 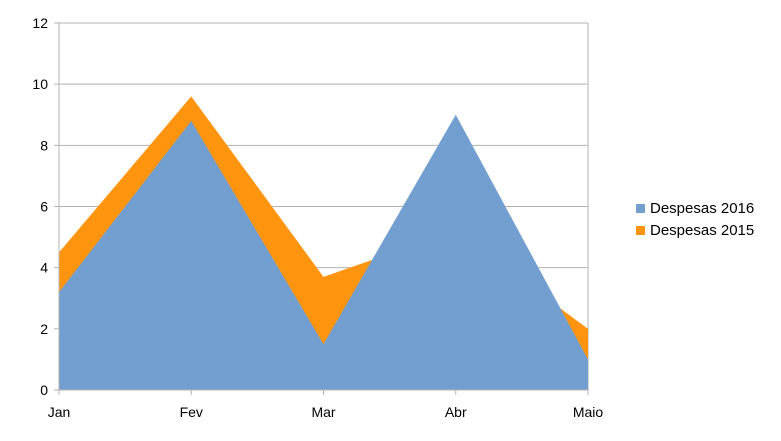 What do you see at coordinates (702, 230) in the screenshot?
I see `legend-label-despesas-2015: Despesas 2015` at bounding box center [702, 230].